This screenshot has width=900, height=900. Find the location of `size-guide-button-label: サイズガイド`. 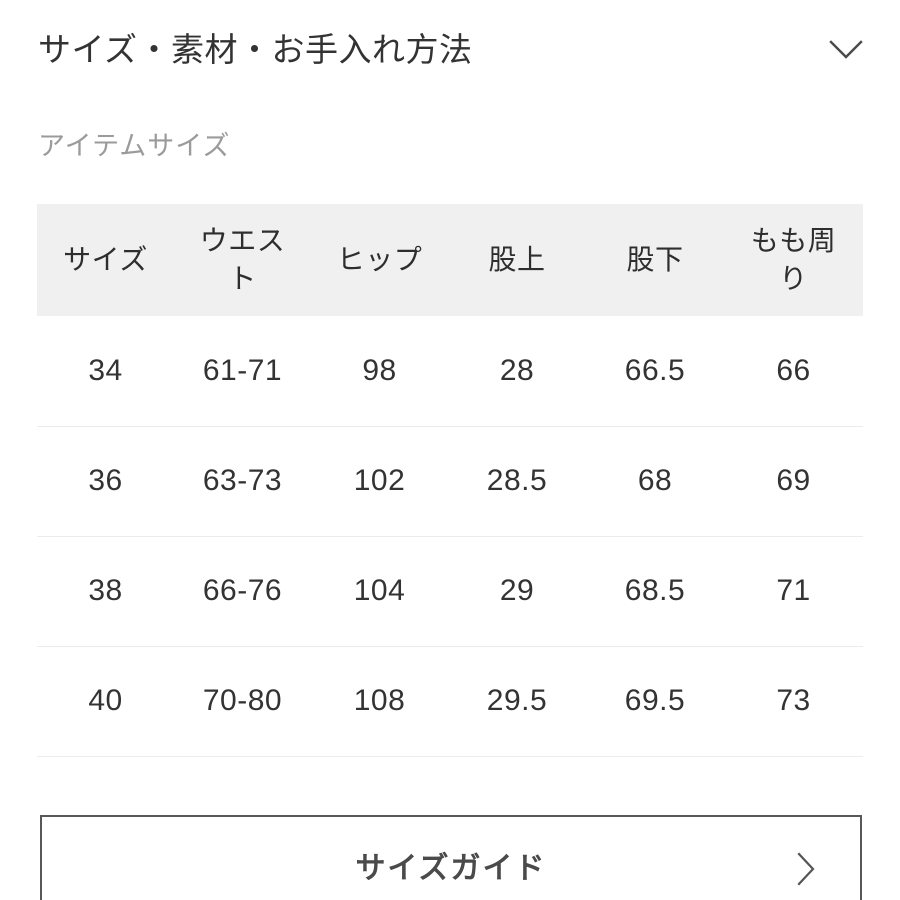

size-guide-button-label: サイズガイド is located at coordinates (451, 868).